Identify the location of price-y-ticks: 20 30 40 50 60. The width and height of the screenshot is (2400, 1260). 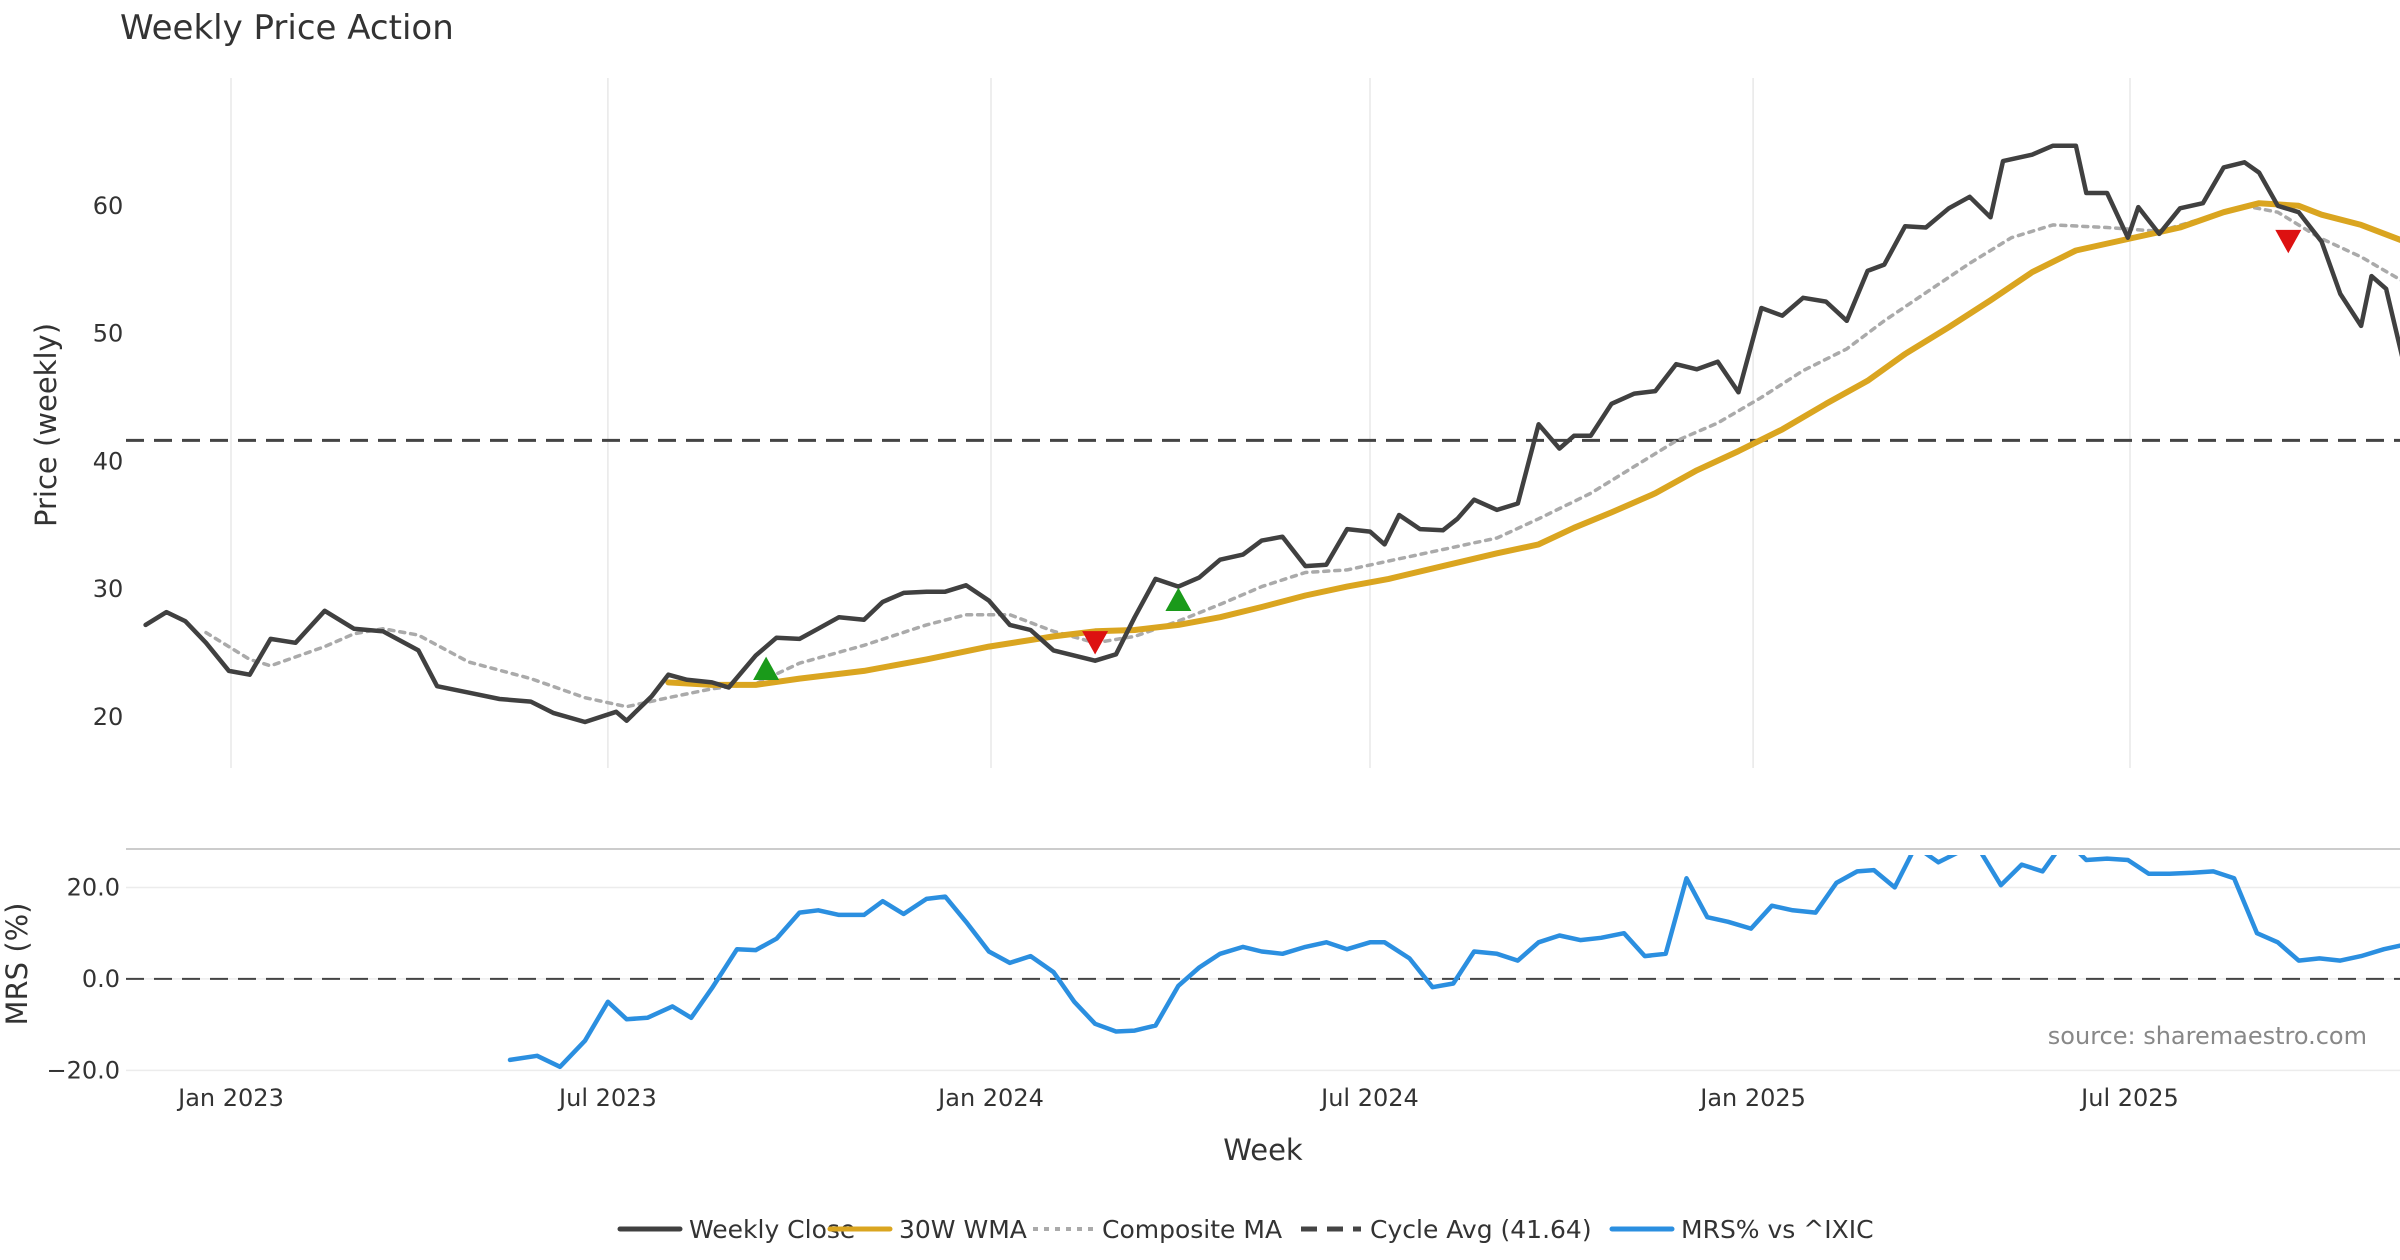
(108, 461).